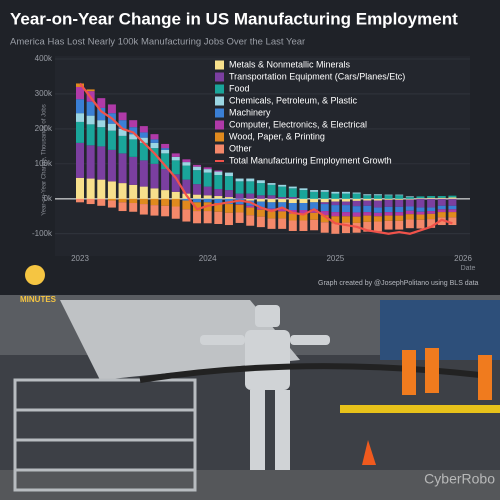 The image size is (500, 500). What do you see at coordinates (180, 340) in the screenshot?
I see `panel` at bounding box center [180, 340].